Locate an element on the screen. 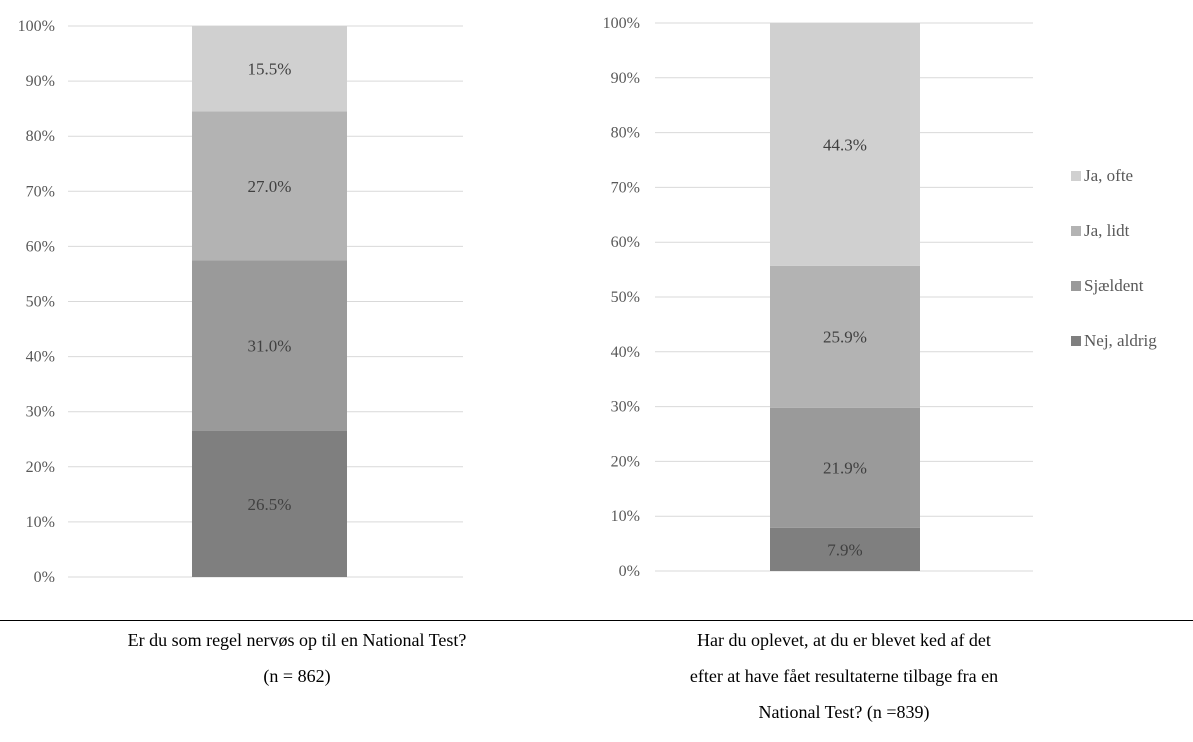 This screenshot has width=1193, height=742. left-data-label-nej-aldrig: 26.5% is located at coordinates (270, 504).